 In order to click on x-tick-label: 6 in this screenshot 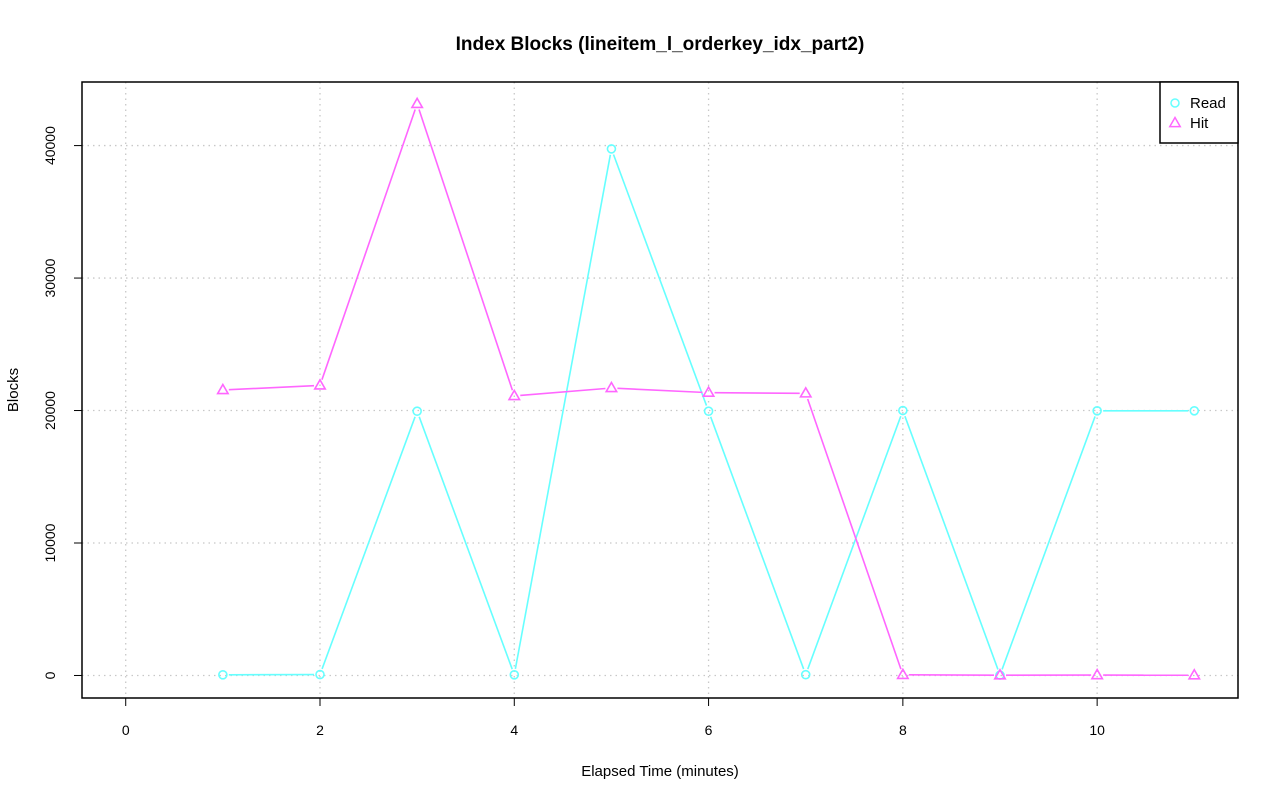, I will do `click(709, 730)`.